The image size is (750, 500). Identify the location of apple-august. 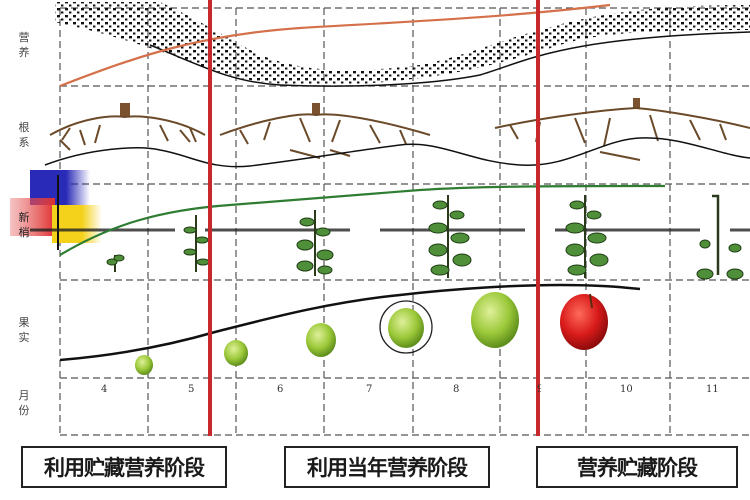
(495, 320).